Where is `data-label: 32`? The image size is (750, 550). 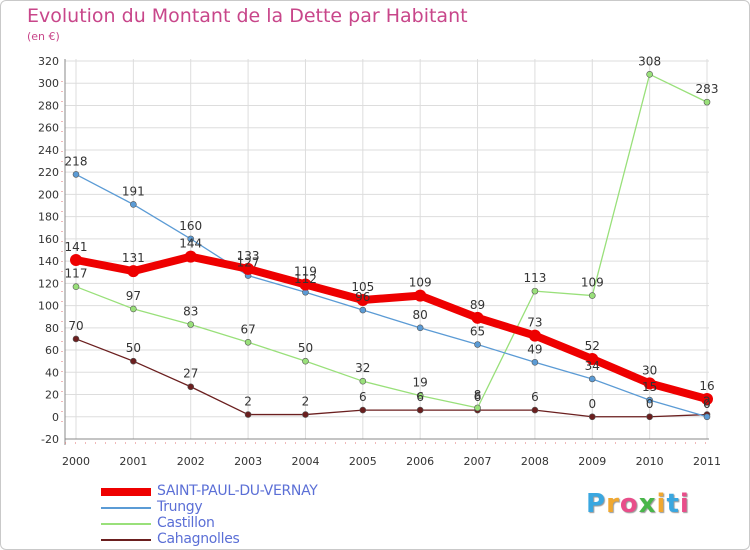
data-label: 32 is located at coordinates (362, 368).